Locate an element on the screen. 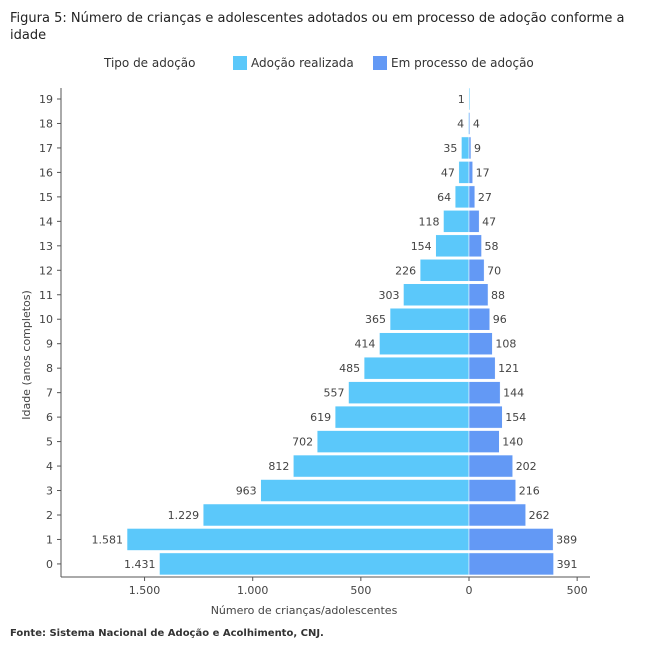  y-tick-label: 0 is located at coordinates (49, 564).